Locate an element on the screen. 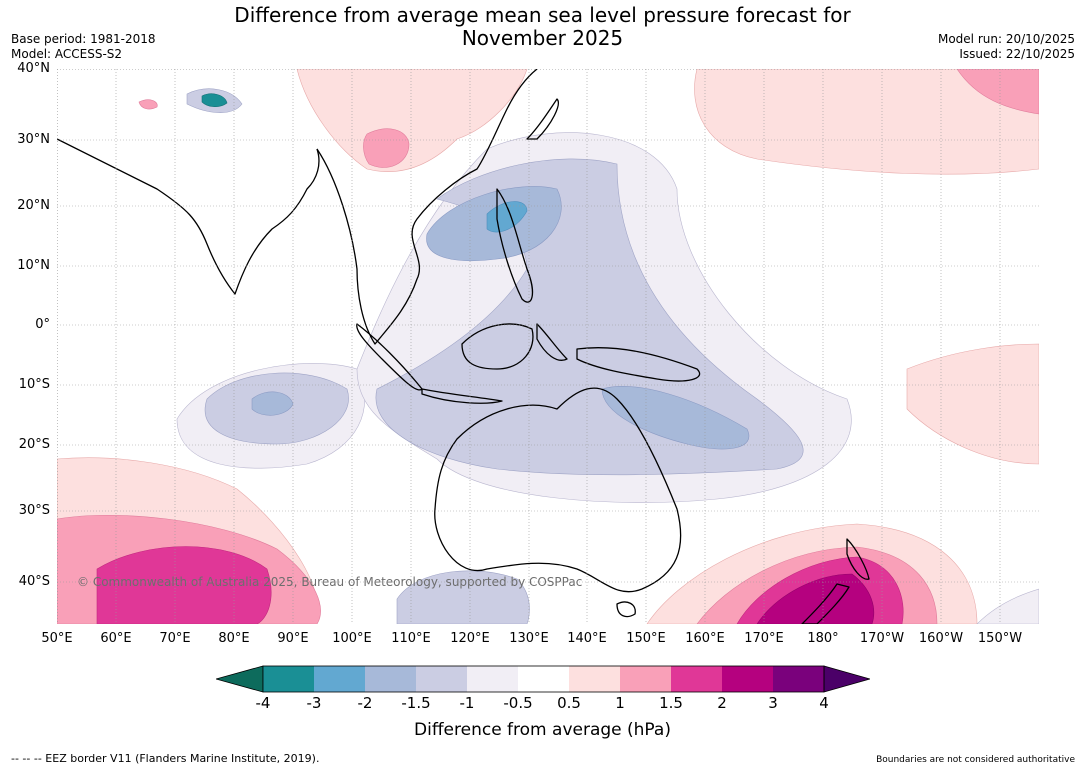 This screenshot has height=770, width=1085. lon-label-160e: 160°E is located at coordinates (705, 638).